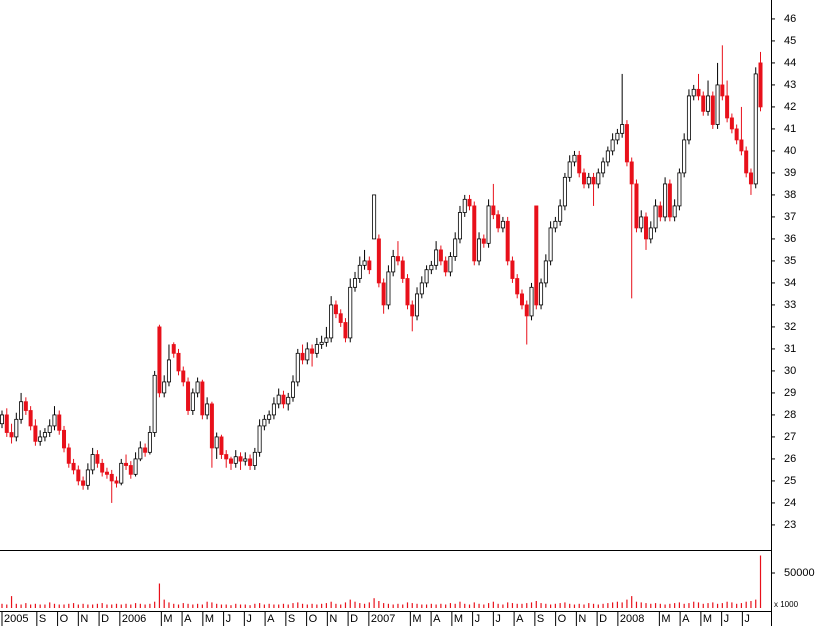  Describe the element at coordinates (790, 437) in the screenshot. I see `y-tick-label: 27` at that location.